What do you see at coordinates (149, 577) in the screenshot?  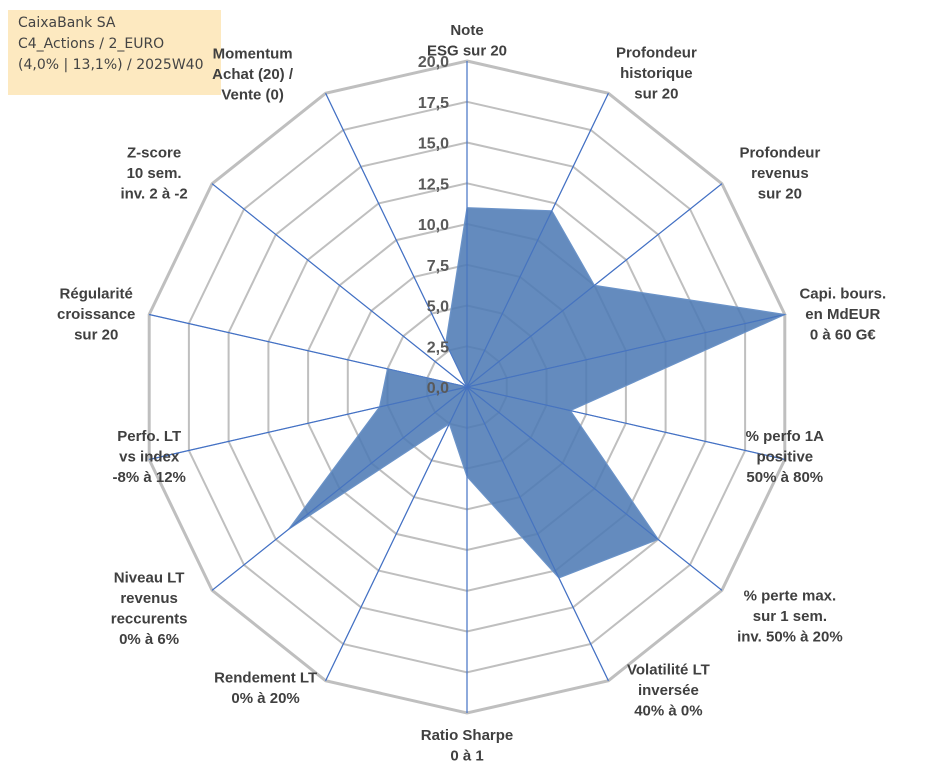 I see `axis-label-line: Niveau LT` at bounding box center [149, 577].